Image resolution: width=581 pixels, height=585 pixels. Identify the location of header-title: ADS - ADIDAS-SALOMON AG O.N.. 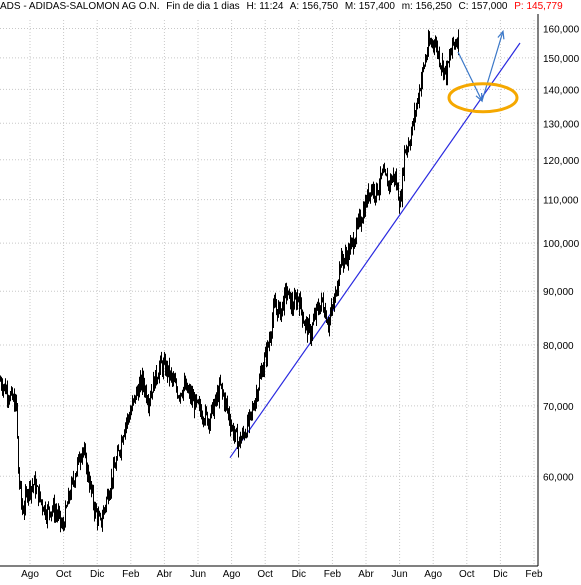
(79, 6).